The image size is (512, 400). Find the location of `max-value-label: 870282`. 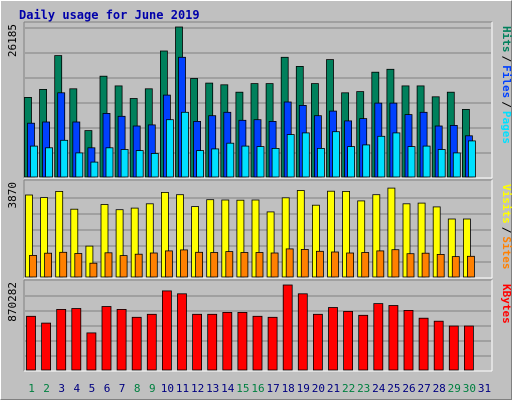

max-value-label: 870282 is located at coordinates (12, 302).